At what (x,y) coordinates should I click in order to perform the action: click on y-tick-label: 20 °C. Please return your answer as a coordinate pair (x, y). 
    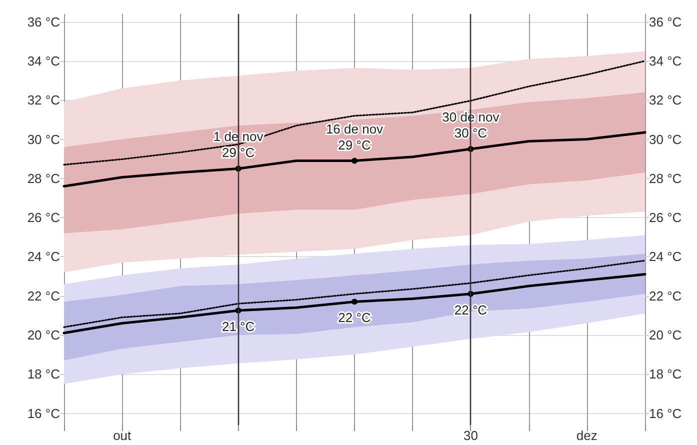
    Looking at the image, I should click on (43, 334).